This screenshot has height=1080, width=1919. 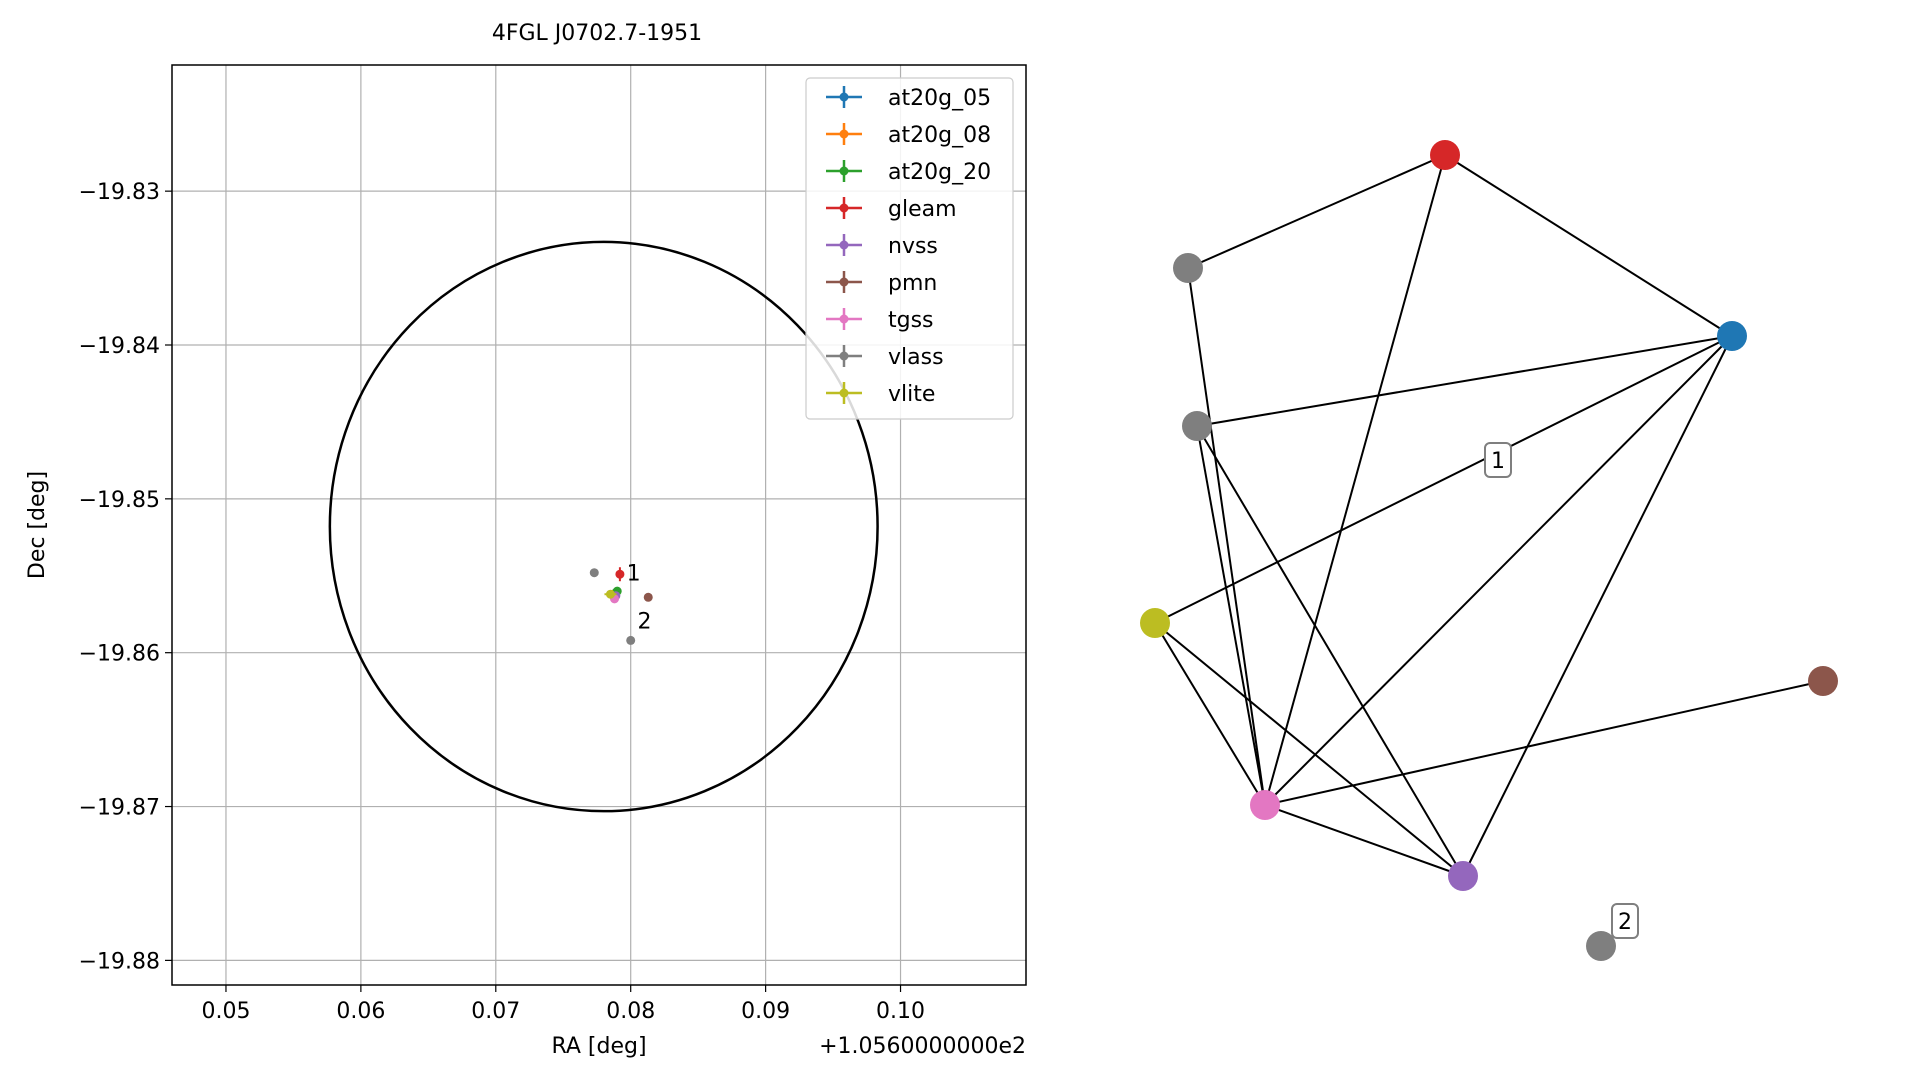 I want to click on legend-item-gleam: gleam, so click(x=891, y=209).